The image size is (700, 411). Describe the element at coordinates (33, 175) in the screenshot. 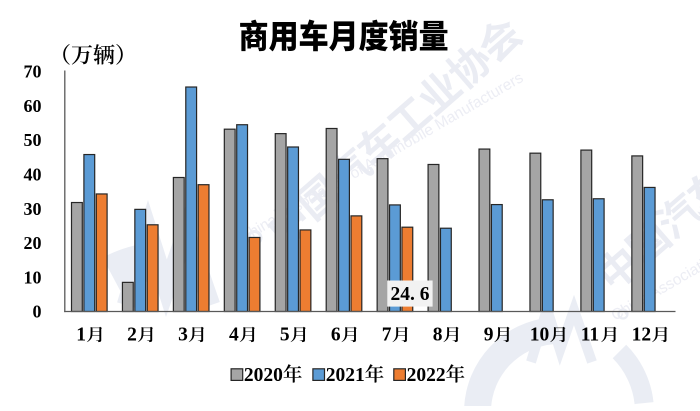

I see `svg-text: 40` at that location.